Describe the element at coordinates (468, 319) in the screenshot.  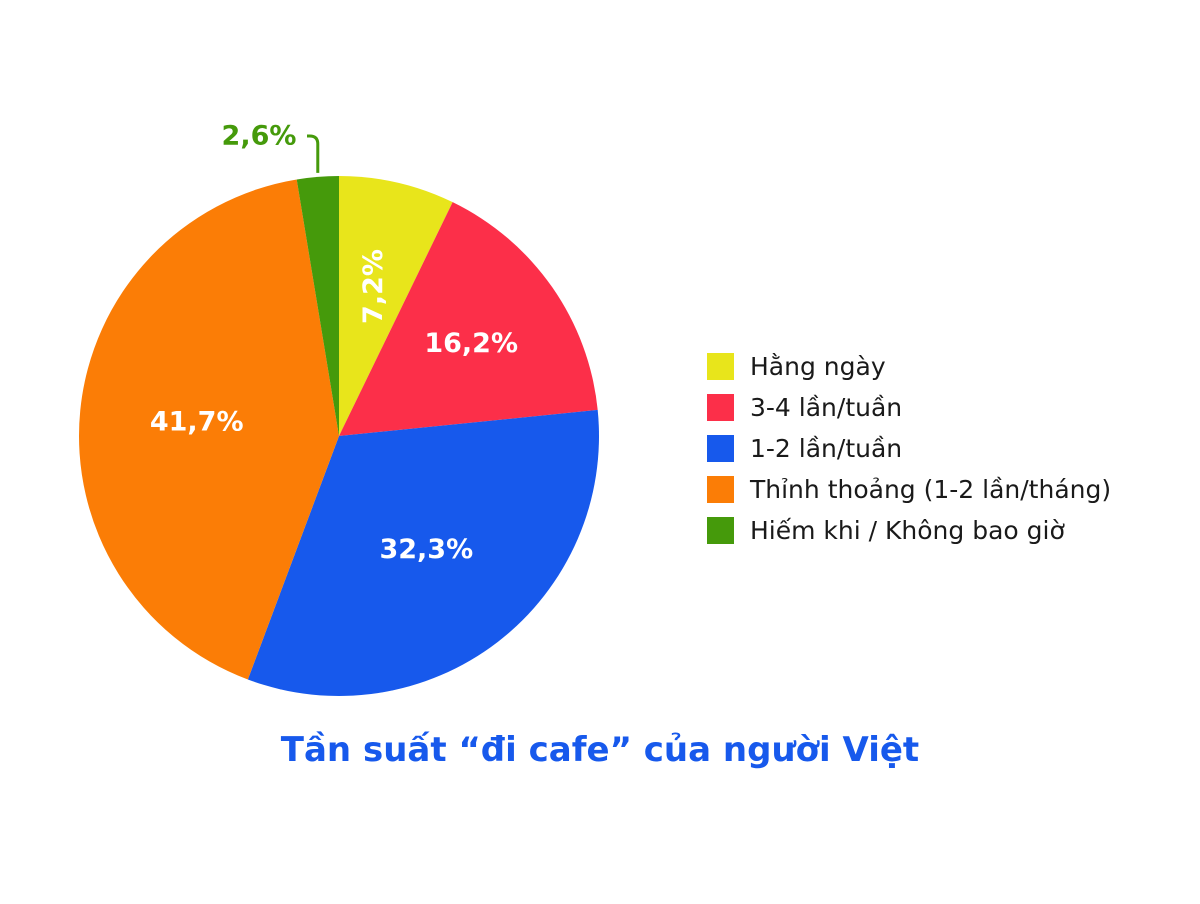
I see `pie-slice-3-4-lan-tuan` at that location.